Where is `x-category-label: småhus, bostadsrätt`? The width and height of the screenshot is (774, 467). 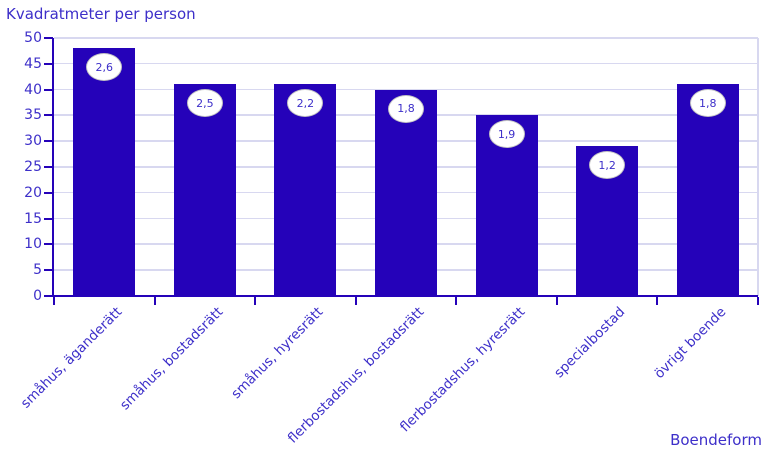 x-category-label: småhus, bostadsrätt is located at coordinates (171, 359).